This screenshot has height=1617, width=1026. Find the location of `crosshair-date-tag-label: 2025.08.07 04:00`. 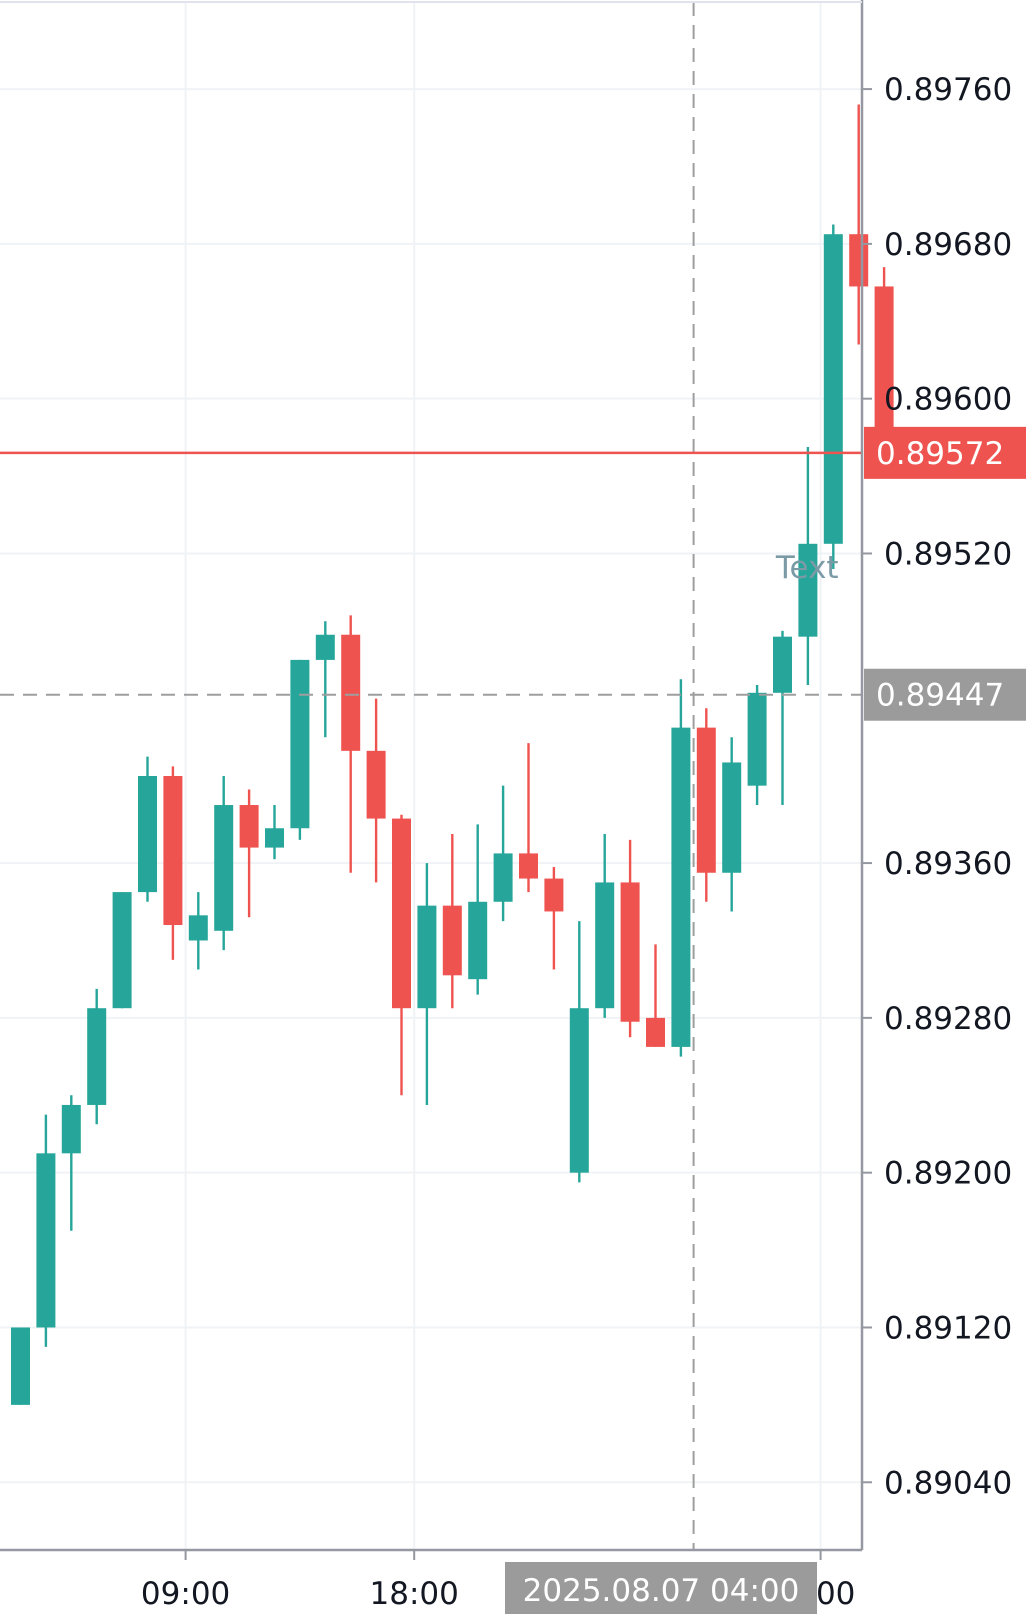

crosshair-date-tag-label: 2025.08.07 04:00 is located at coordinates (661, 1591).